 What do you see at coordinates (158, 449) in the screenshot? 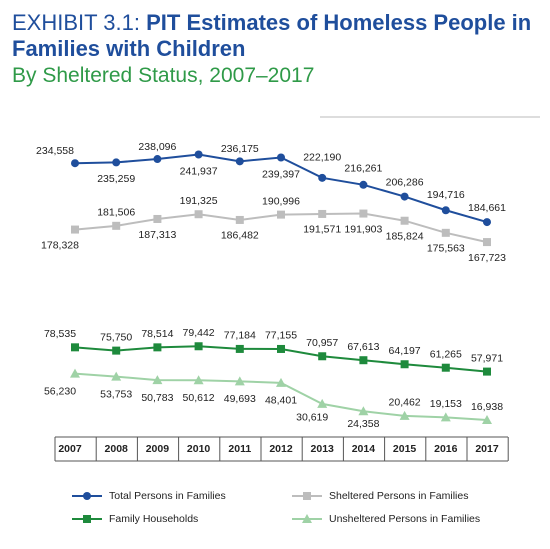
I see `x-tick-label: 2009` at bounding box center [158, 449].